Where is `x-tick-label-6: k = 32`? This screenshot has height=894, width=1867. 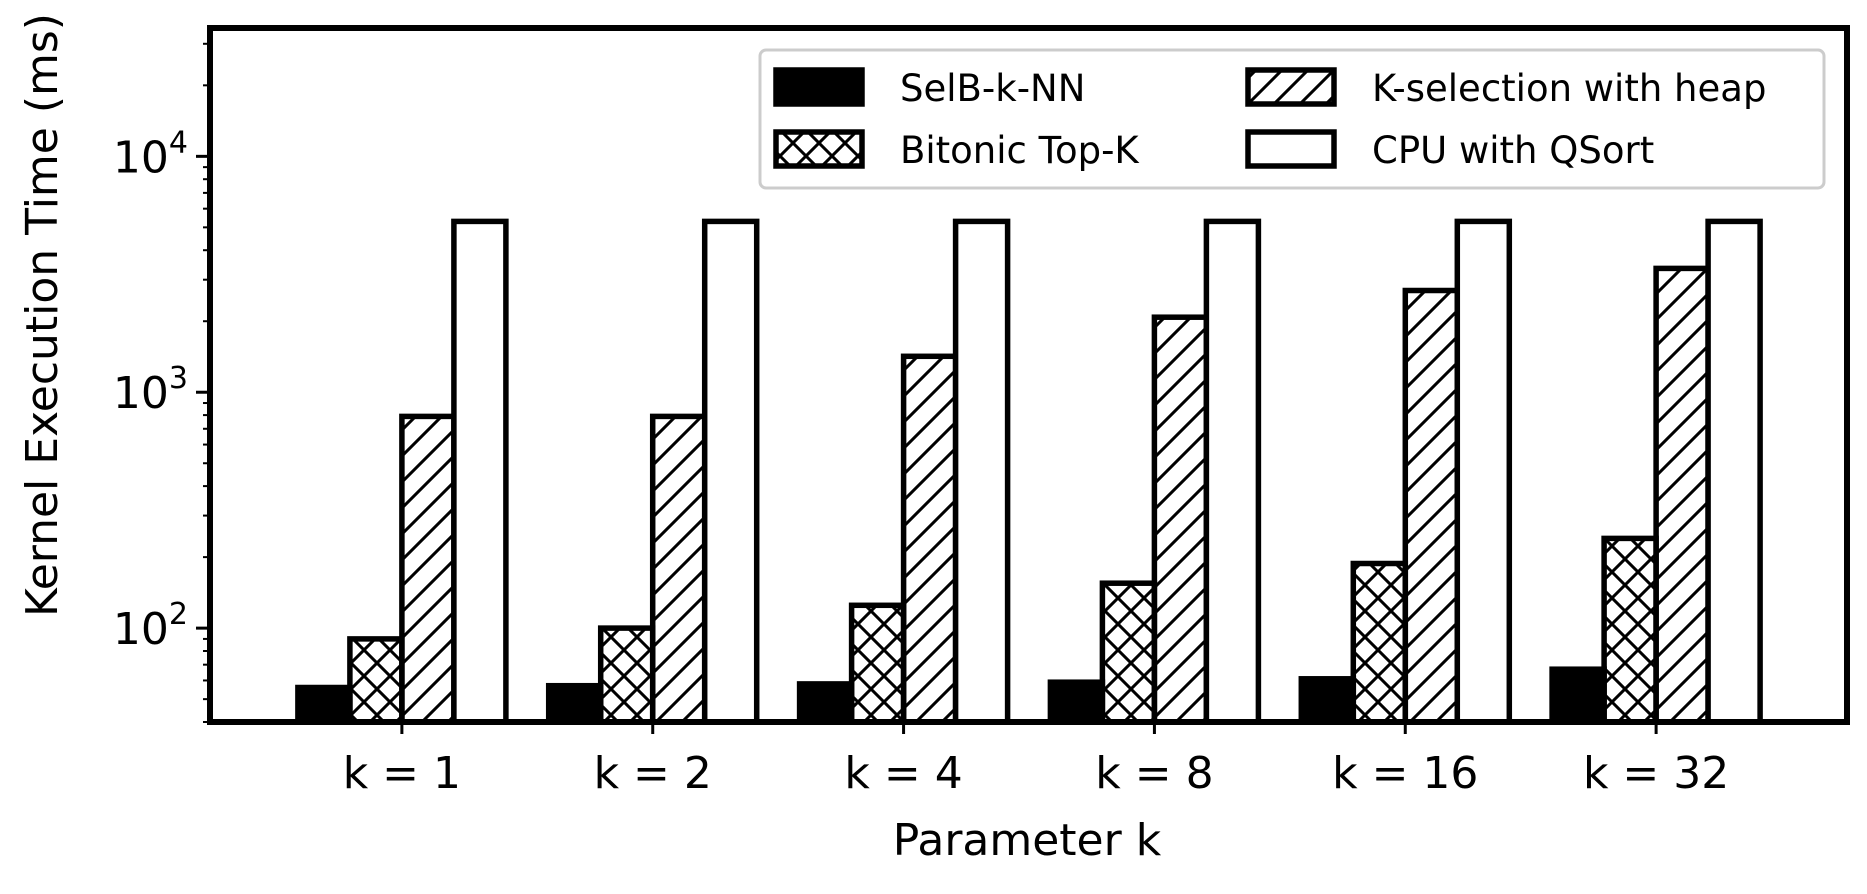 x-tick-label-6: k = 32 is located at coordinates (1656, 773).